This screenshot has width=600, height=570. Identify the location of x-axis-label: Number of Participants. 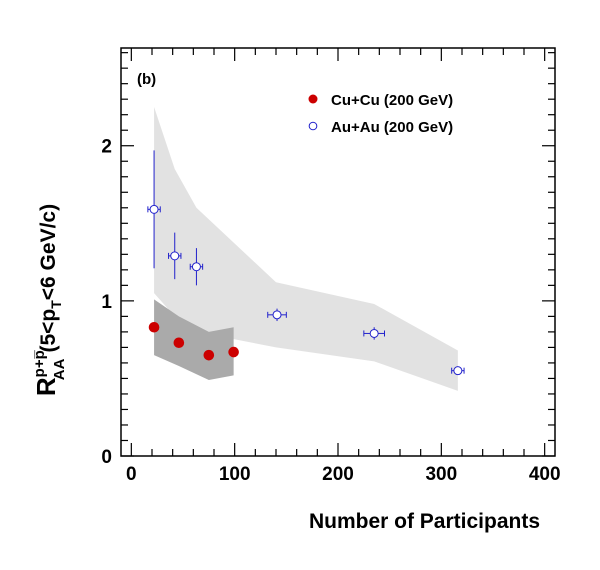
(424, 521).